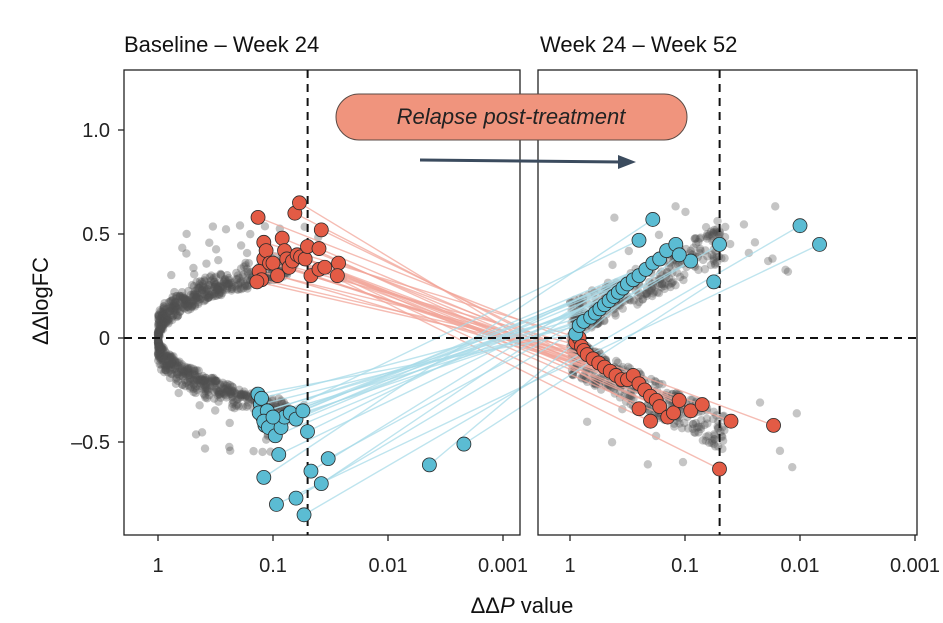  What do you see at coordinates (296, 498) in the screenshot?
I see `highlight-point` at bounding box center [296, 498].